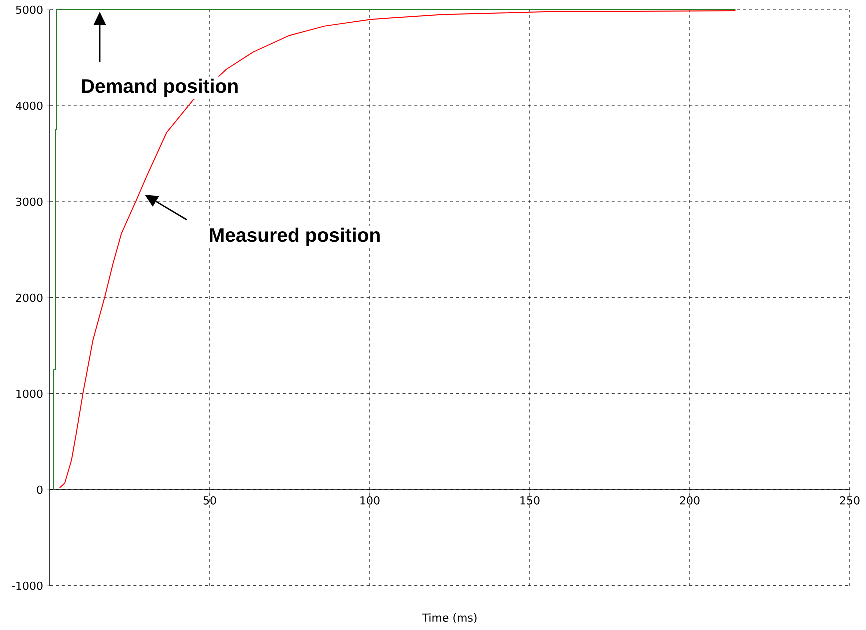  I want to click on x-tick-label: 100, so click(370, 500).